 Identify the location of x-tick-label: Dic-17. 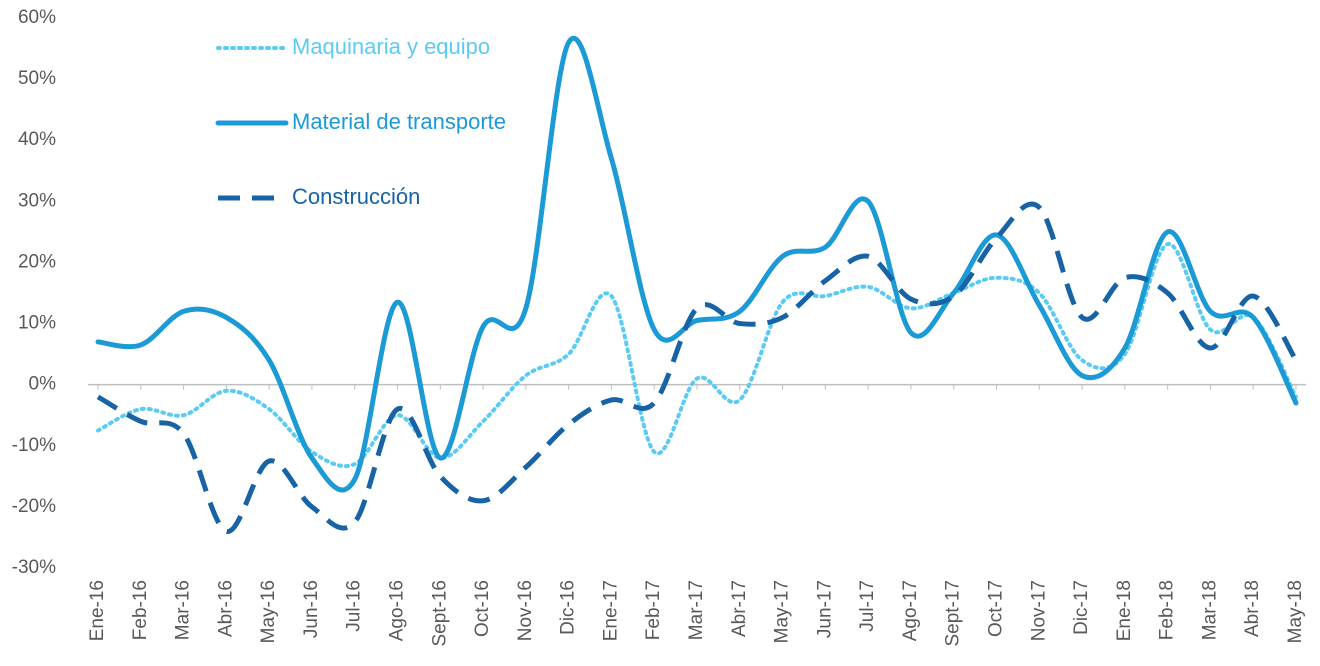
(1081, 607).